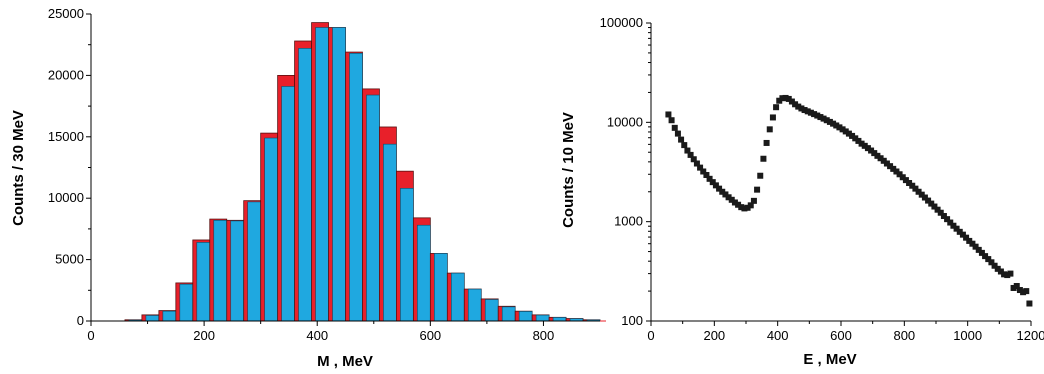 Image resolution: width=1044 pixels, height=374 pixels. What do you see at coordinates (841, 335) in the screenshot?
I see `right-x-tick-label-3: 600` at bounding box center [841, 335].